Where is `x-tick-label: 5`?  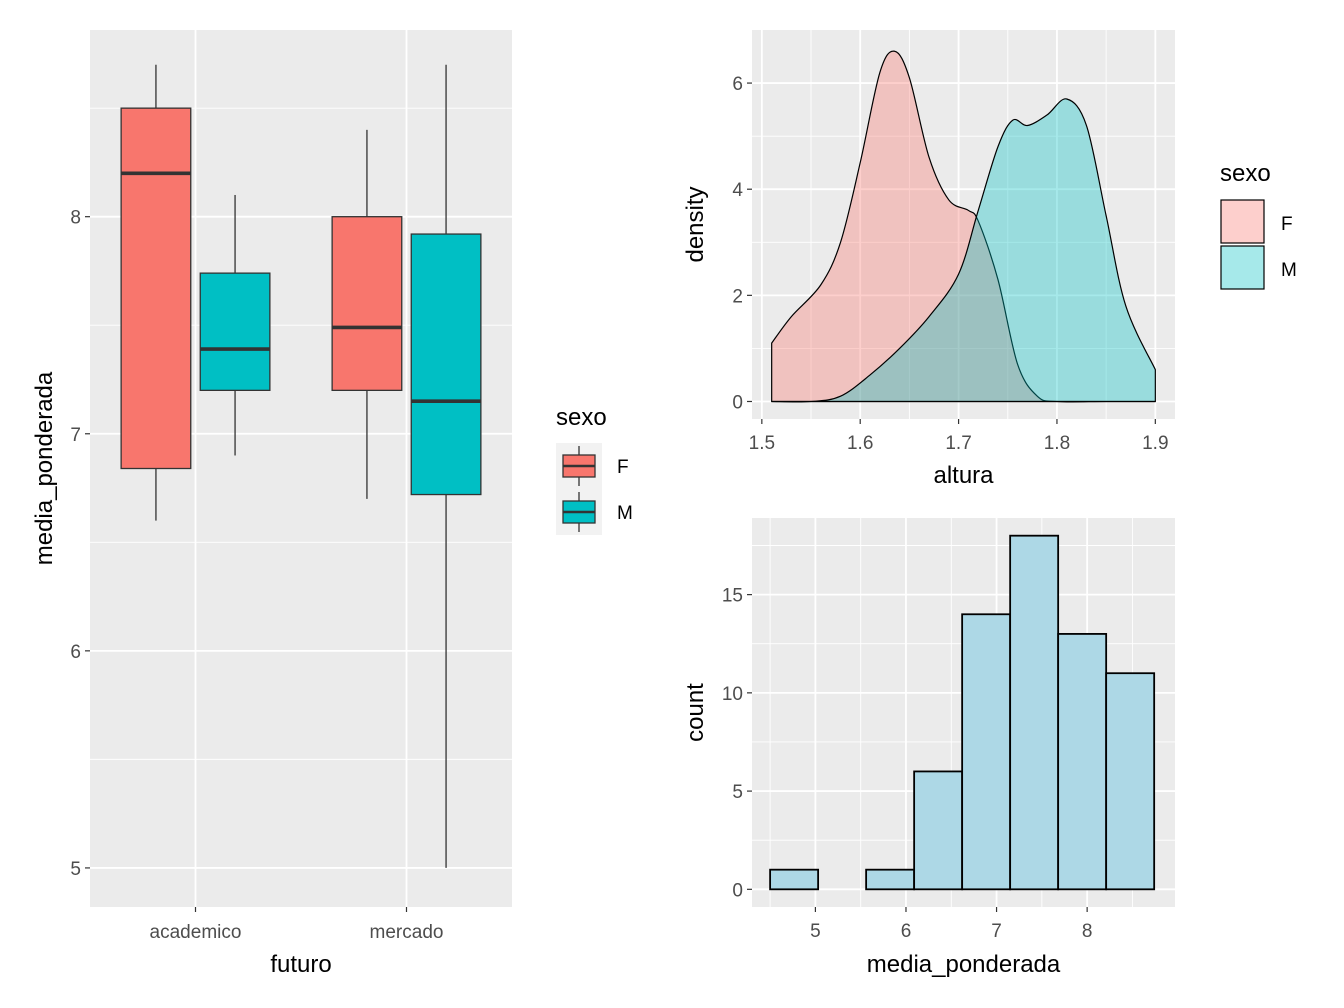
x-tick-label: 5 is located at coordinates (815, 931).